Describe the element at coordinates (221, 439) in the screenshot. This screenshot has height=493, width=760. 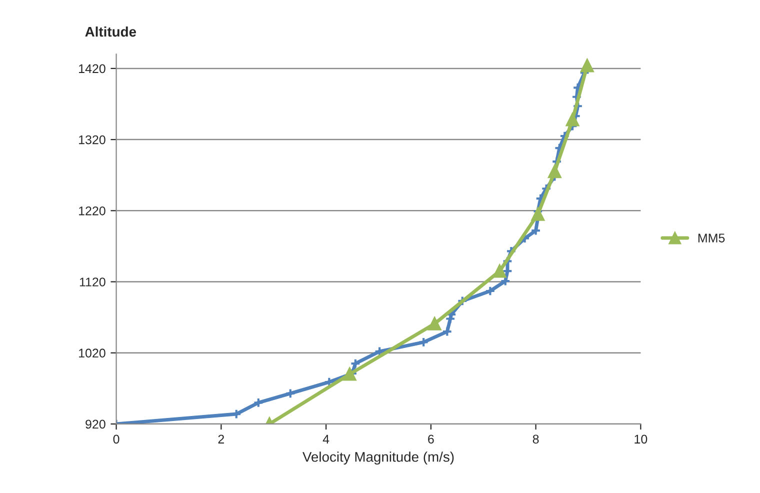
I see `x-tick-label: 2` at that location.